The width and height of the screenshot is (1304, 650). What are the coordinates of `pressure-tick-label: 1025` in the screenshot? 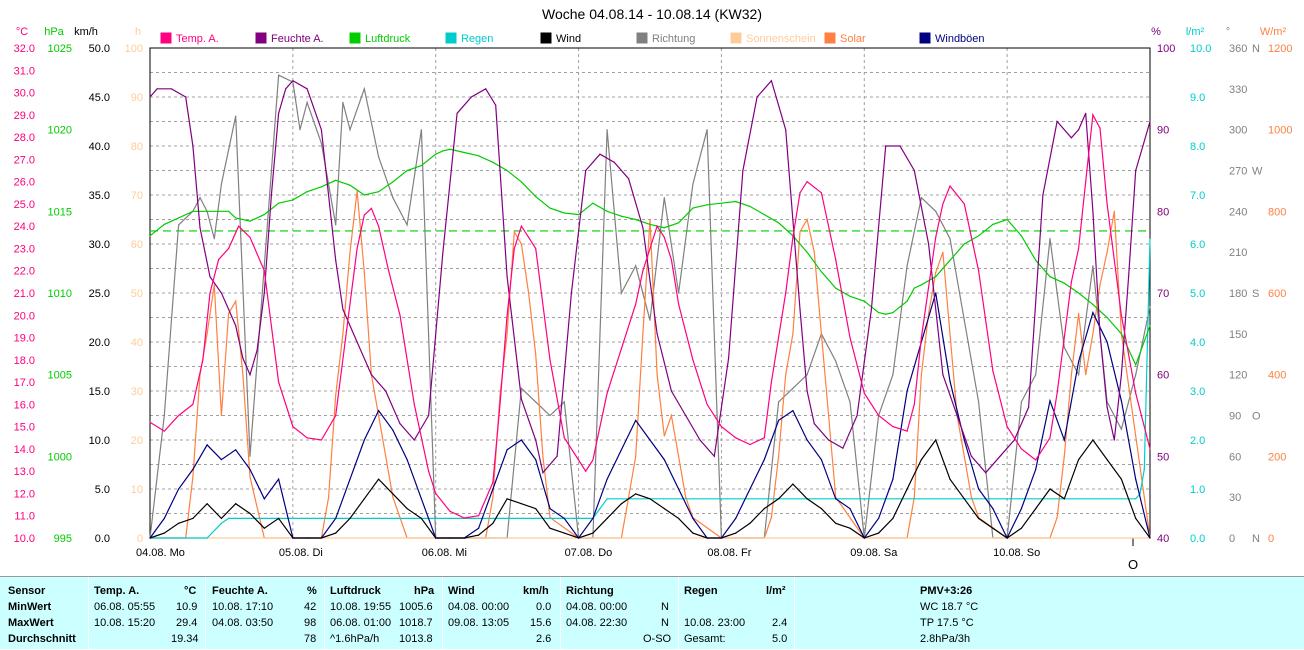 It's located at (60, 49).